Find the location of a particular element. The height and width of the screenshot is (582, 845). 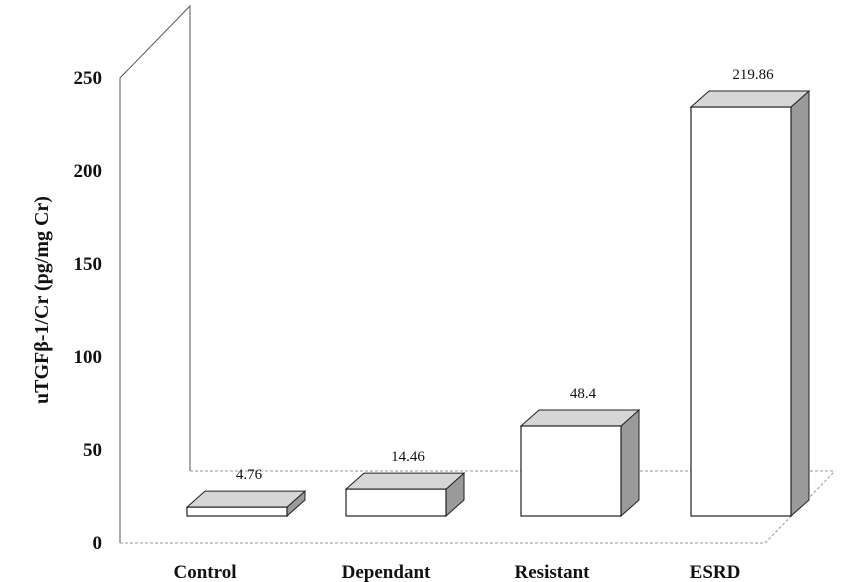

bar-resistant: 48.4 is located at coordinates (580, 452).